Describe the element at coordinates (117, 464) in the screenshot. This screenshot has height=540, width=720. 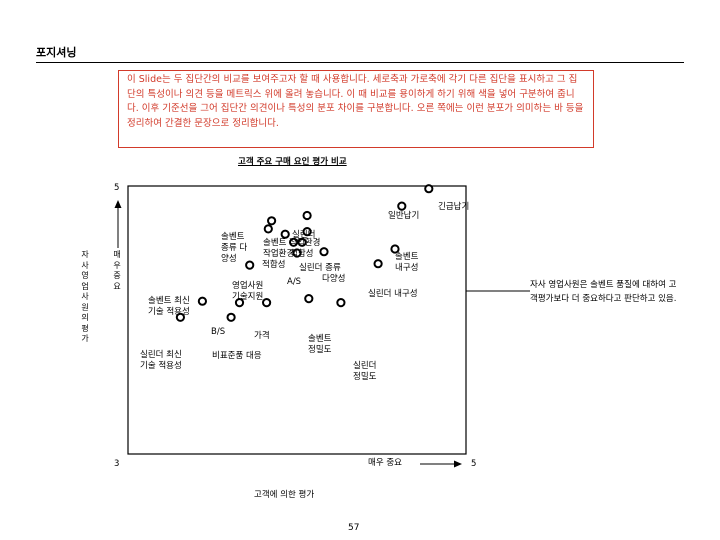
I see `y-tick-bottom: 3` at that location.